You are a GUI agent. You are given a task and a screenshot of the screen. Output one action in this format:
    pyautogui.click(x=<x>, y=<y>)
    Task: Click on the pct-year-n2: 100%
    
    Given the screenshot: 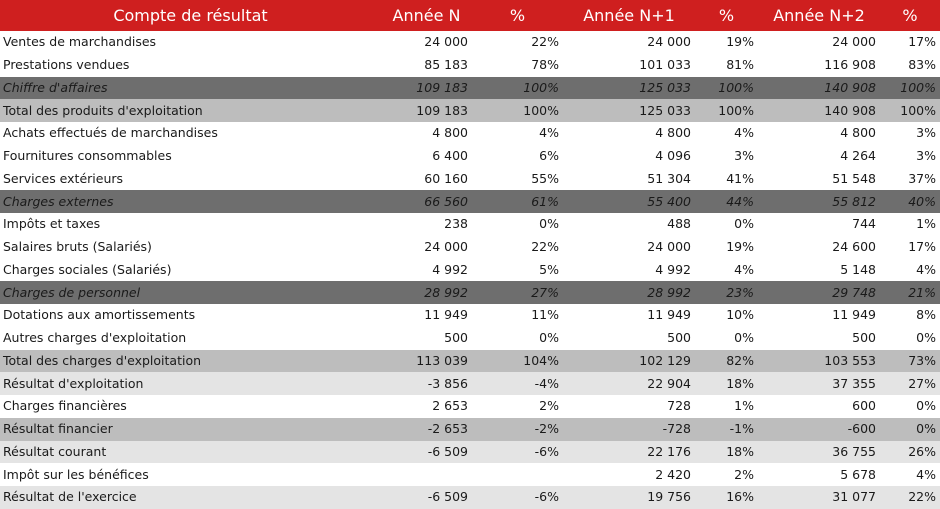 What is the action you would take?
    pyautogui.click(x=910, y=88)
    